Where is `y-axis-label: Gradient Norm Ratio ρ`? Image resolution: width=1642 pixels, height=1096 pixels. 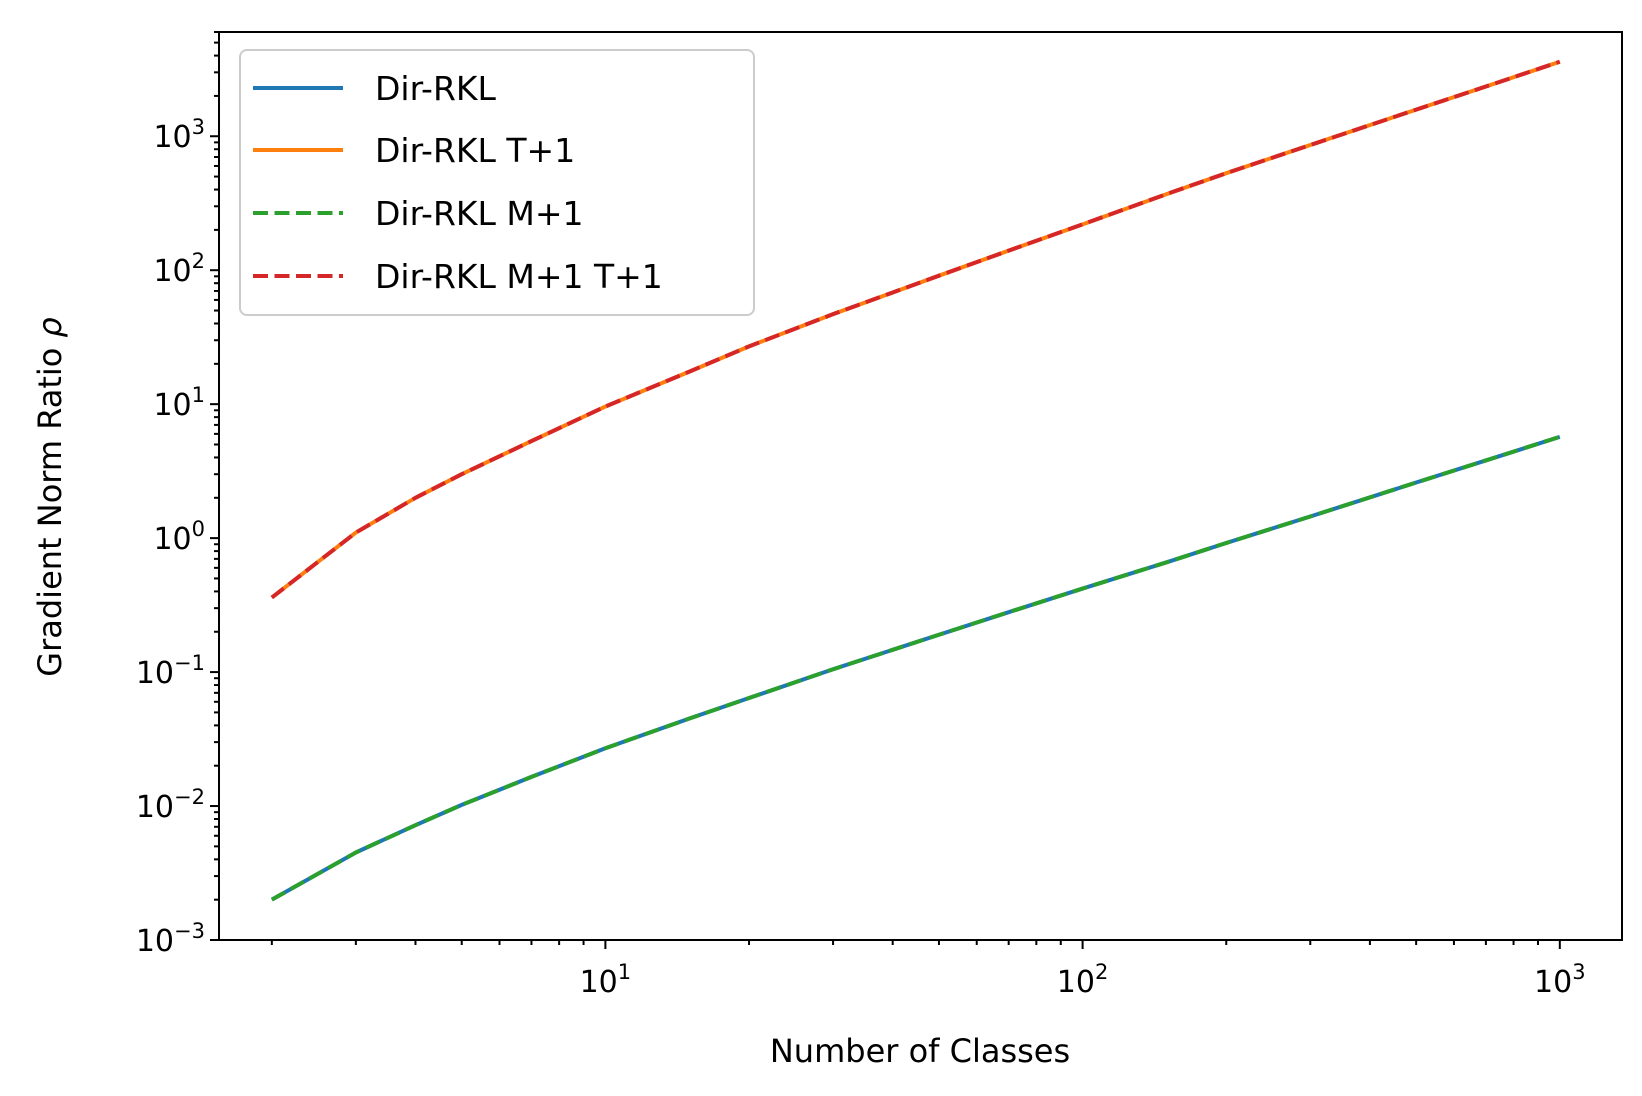
y-axis-label: Gradient Norm Ratio ρ is located at coordinates (50, 496).